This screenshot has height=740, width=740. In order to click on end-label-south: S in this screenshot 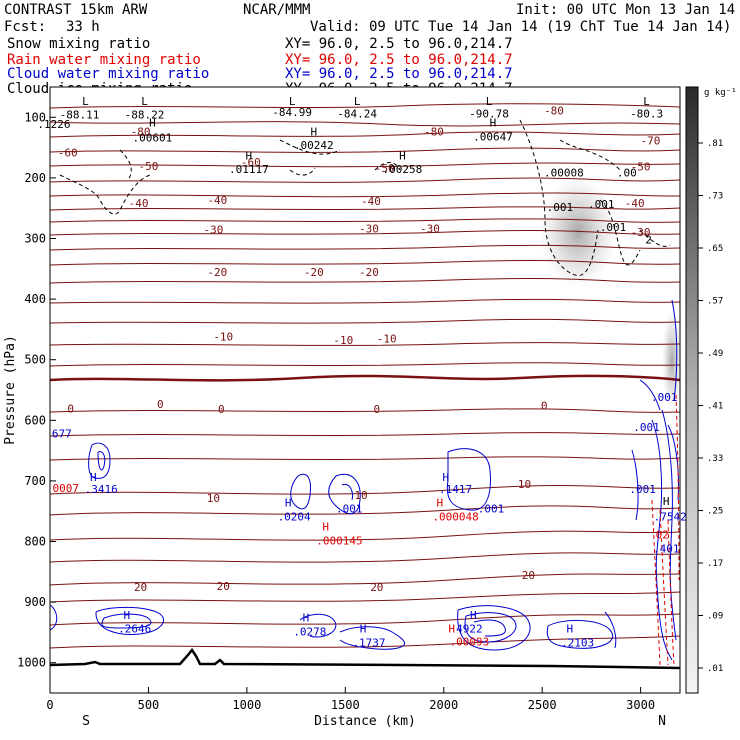, I will do `click(86, 721)`.